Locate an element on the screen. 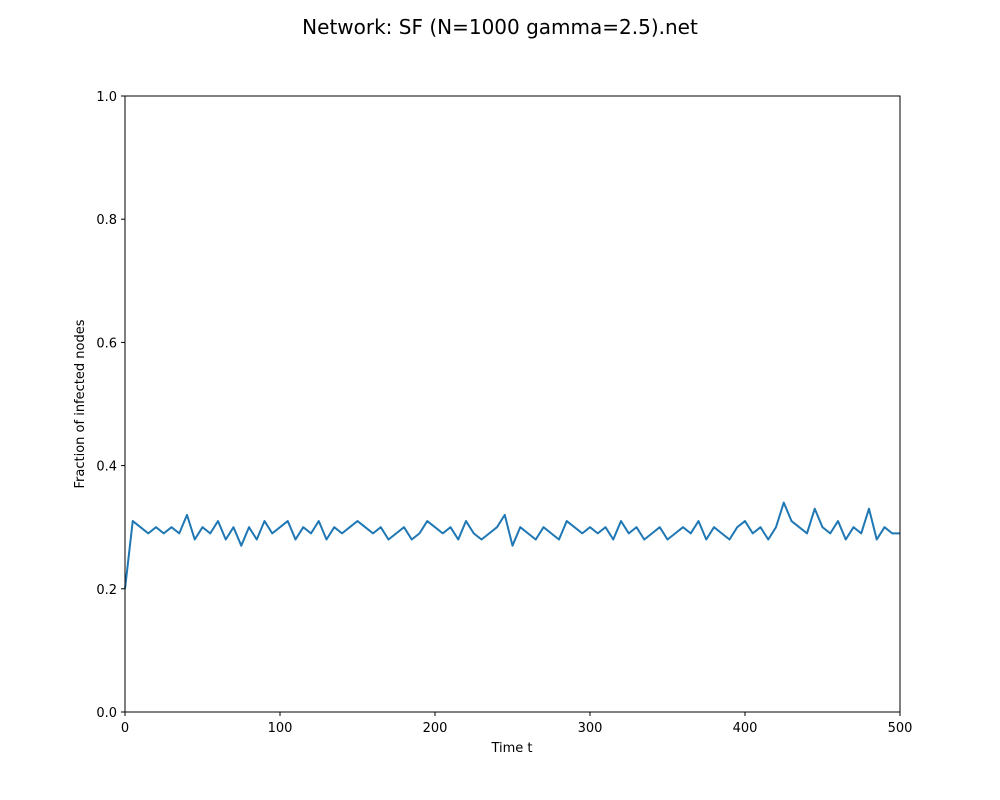  y-tick-label: 1.0 is located at coordinates (106, 97).